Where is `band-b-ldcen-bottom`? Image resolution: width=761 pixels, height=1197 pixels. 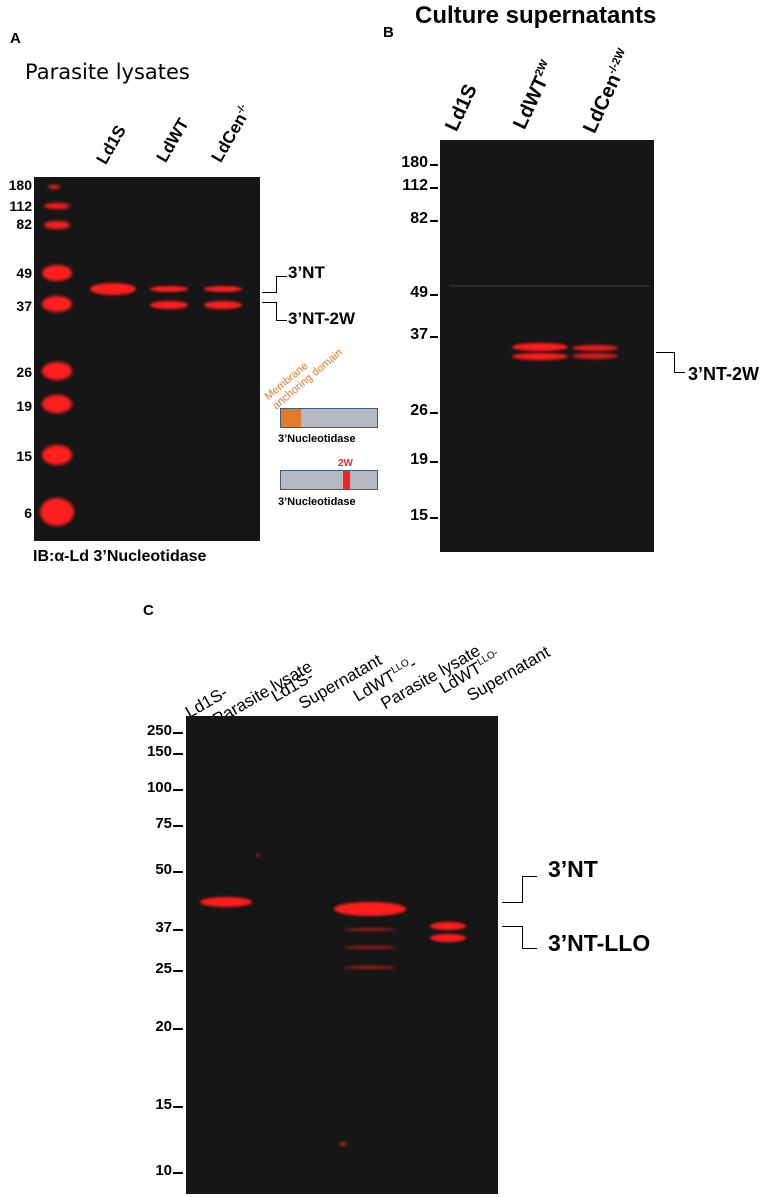 band-b-ldcen-bottom is located at coordinates (595, 356).